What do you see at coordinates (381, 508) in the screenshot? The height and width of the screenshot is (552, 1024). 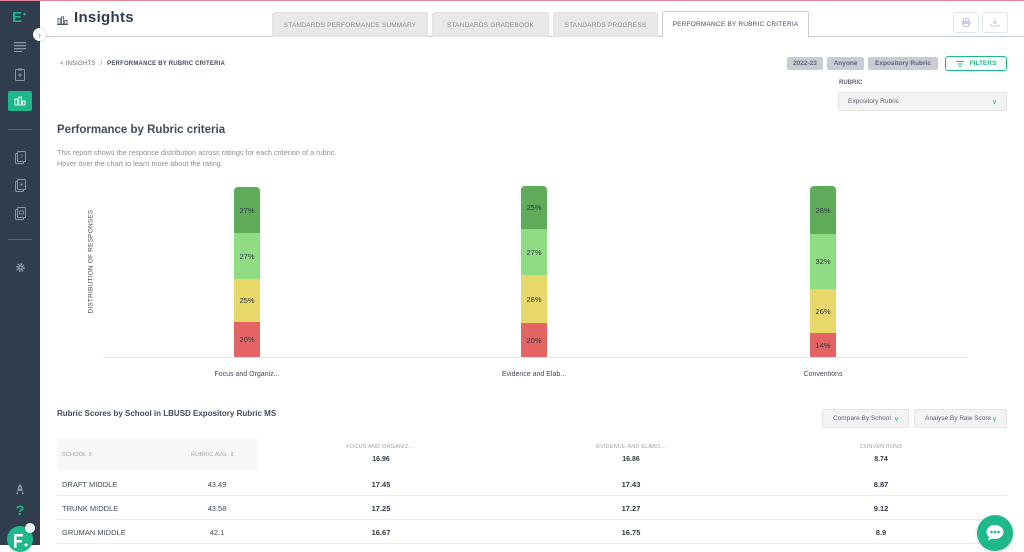 I see `cell-focus: 17.25` at bounding box center [381, 508].